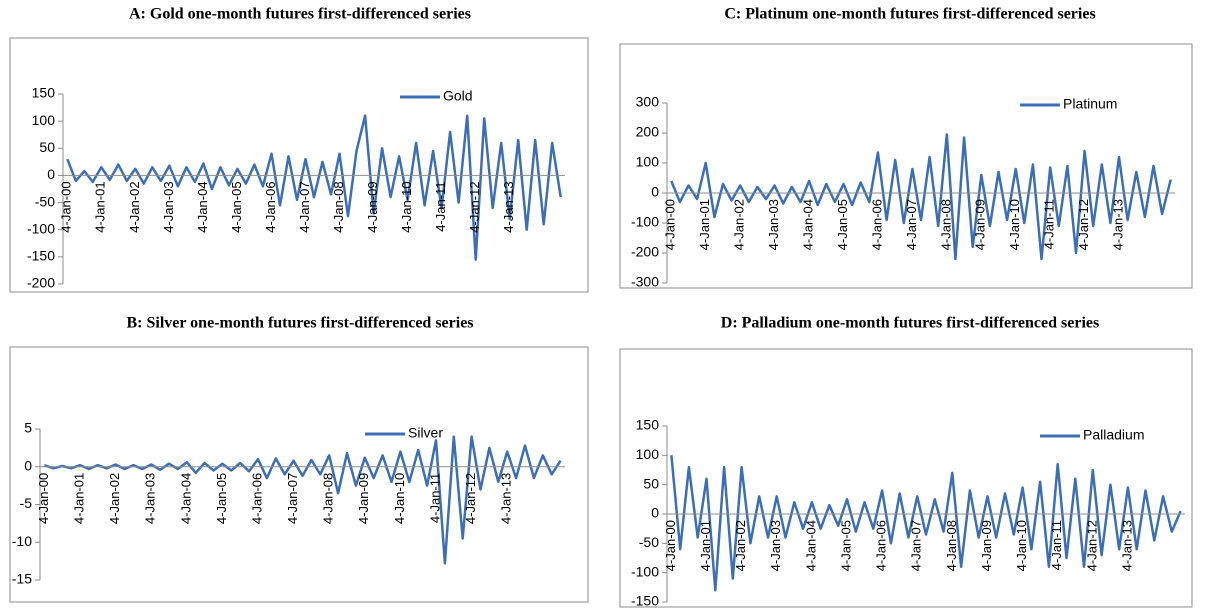 This screenshot has height=616, width=1212. I want to click on y-tick-label: -5, so click(26, 503).